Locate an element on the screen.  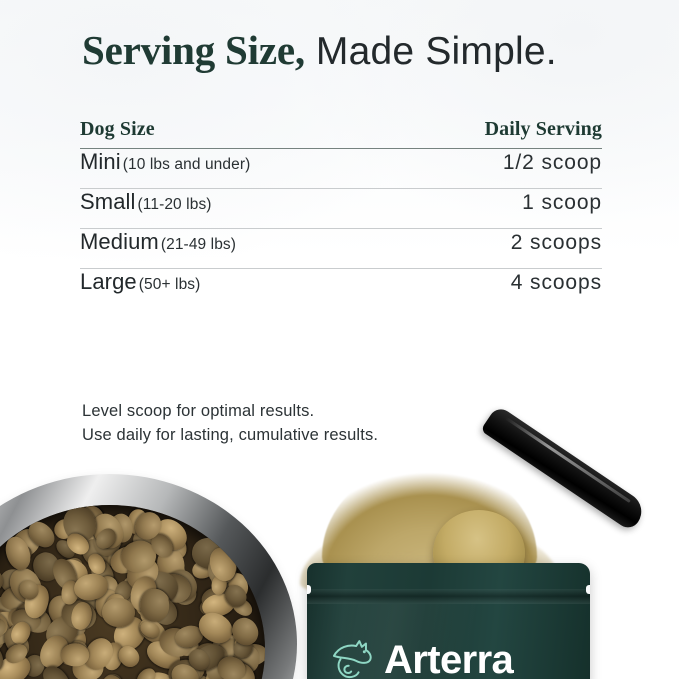
page-title: Serving Size, Made Simple. is located at coordinates (319, 50).